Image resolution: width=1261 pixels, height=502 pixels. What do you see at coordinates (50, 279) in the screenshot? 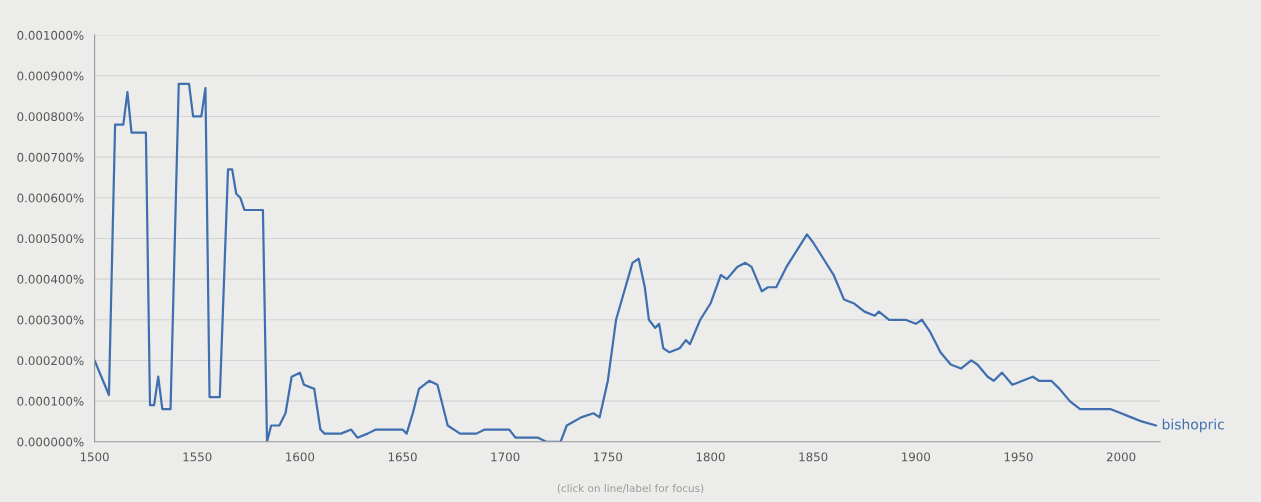
I see `y-tick-label: 0.000400%` at bounding box center [50, 279].